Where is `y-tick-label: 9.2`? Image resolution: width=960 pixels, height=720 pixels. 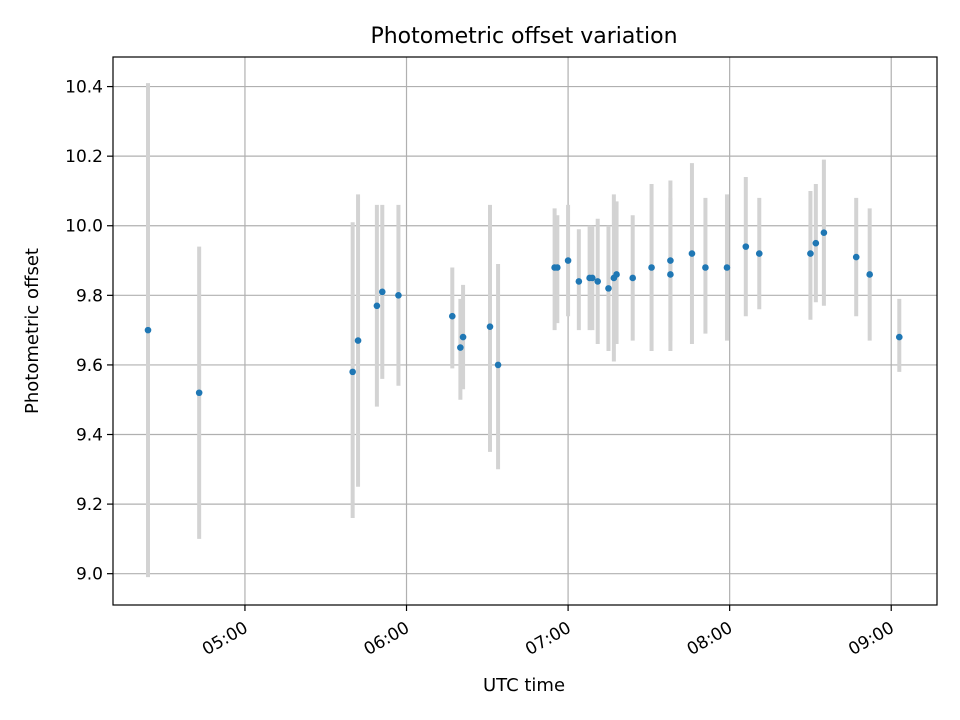
y-tick-label: 9.2 is located at coordinates (89, 505).